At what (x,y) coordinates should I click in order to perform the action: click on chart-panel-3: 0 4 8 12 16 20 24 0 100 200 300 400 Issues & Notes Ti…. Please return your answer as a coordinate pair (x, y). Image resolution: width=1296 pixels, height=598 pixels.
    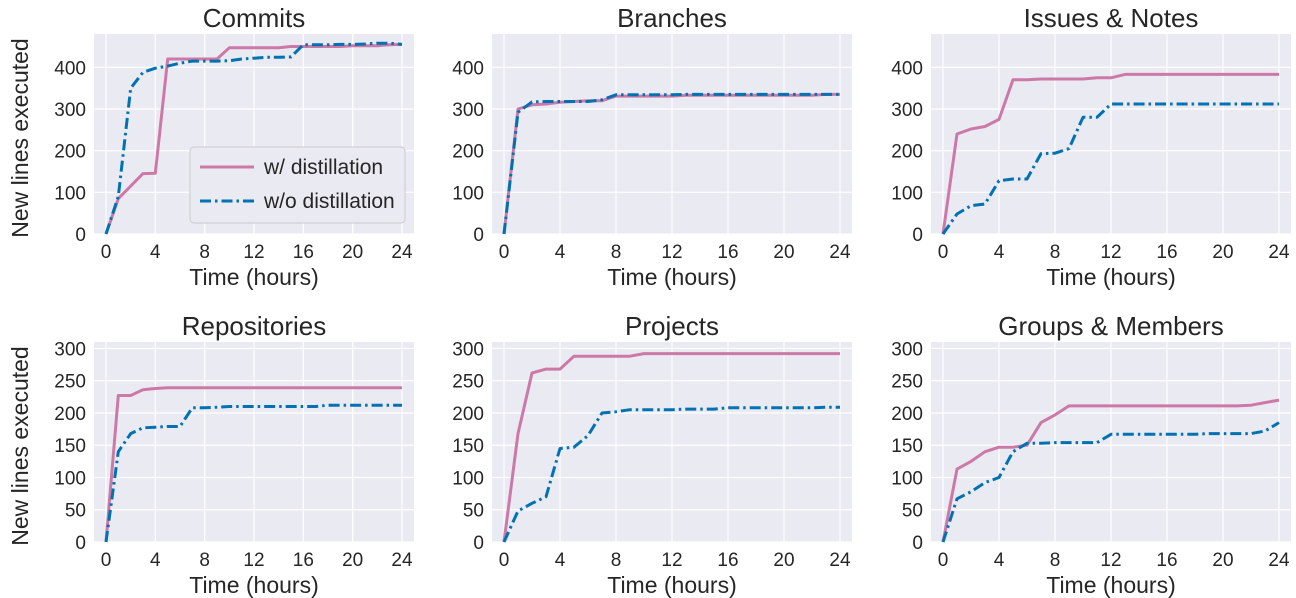
    Looking at the image, I should click on (1091, 146).